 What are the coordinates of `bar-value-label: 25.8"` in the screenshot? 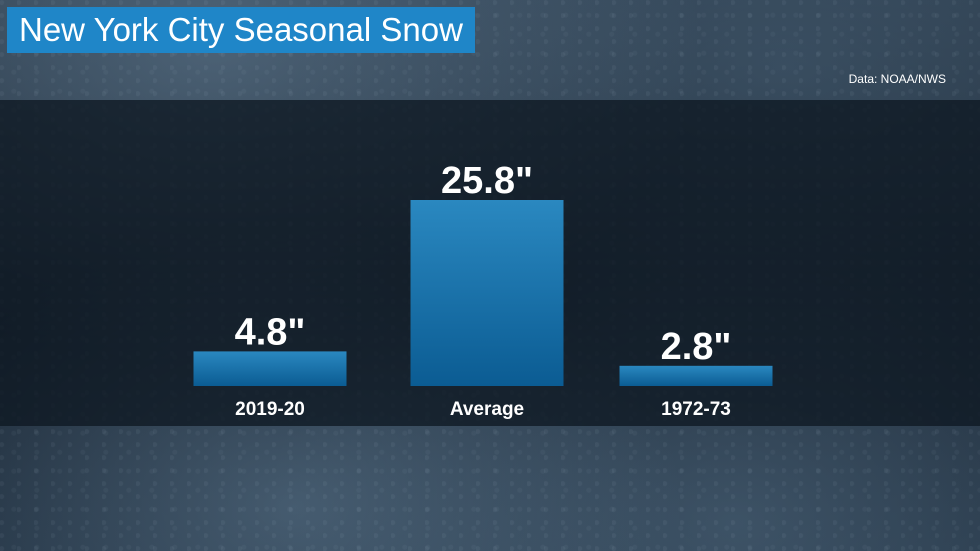 It's located at (487, 181).